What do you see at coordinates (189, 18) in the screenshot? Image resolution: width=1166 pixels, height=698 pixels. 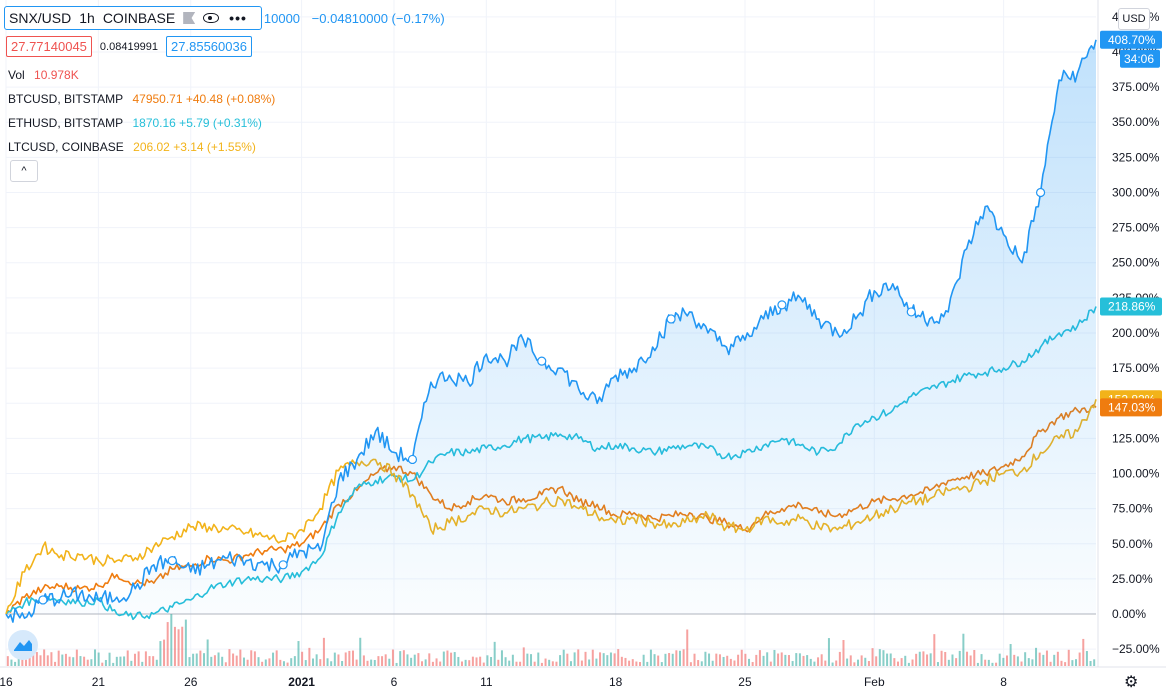 I see `flag-icon` at bounding box center [189, 18].